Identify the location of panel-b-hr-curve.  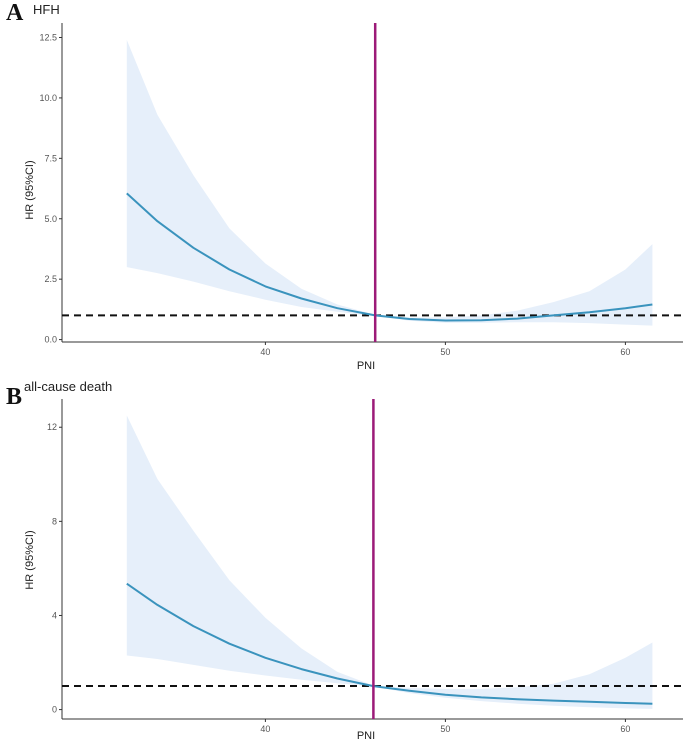
(389, 643).